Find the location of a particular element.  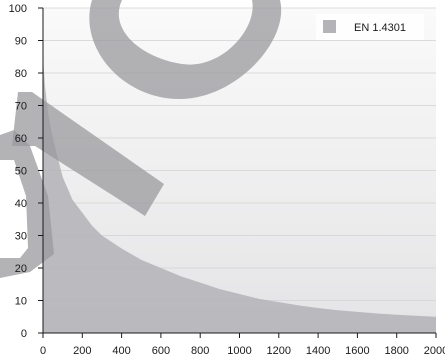

x-tick-label-0: 0 is located at coordinates (43, 350).